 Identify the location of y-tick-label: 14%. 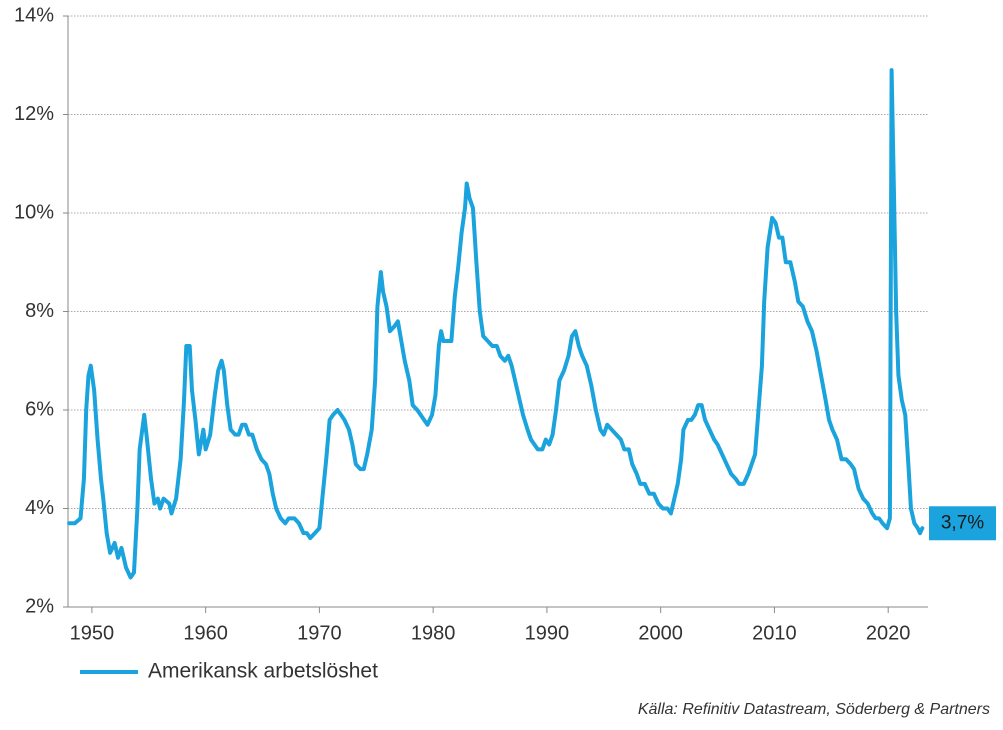
(34, 15).